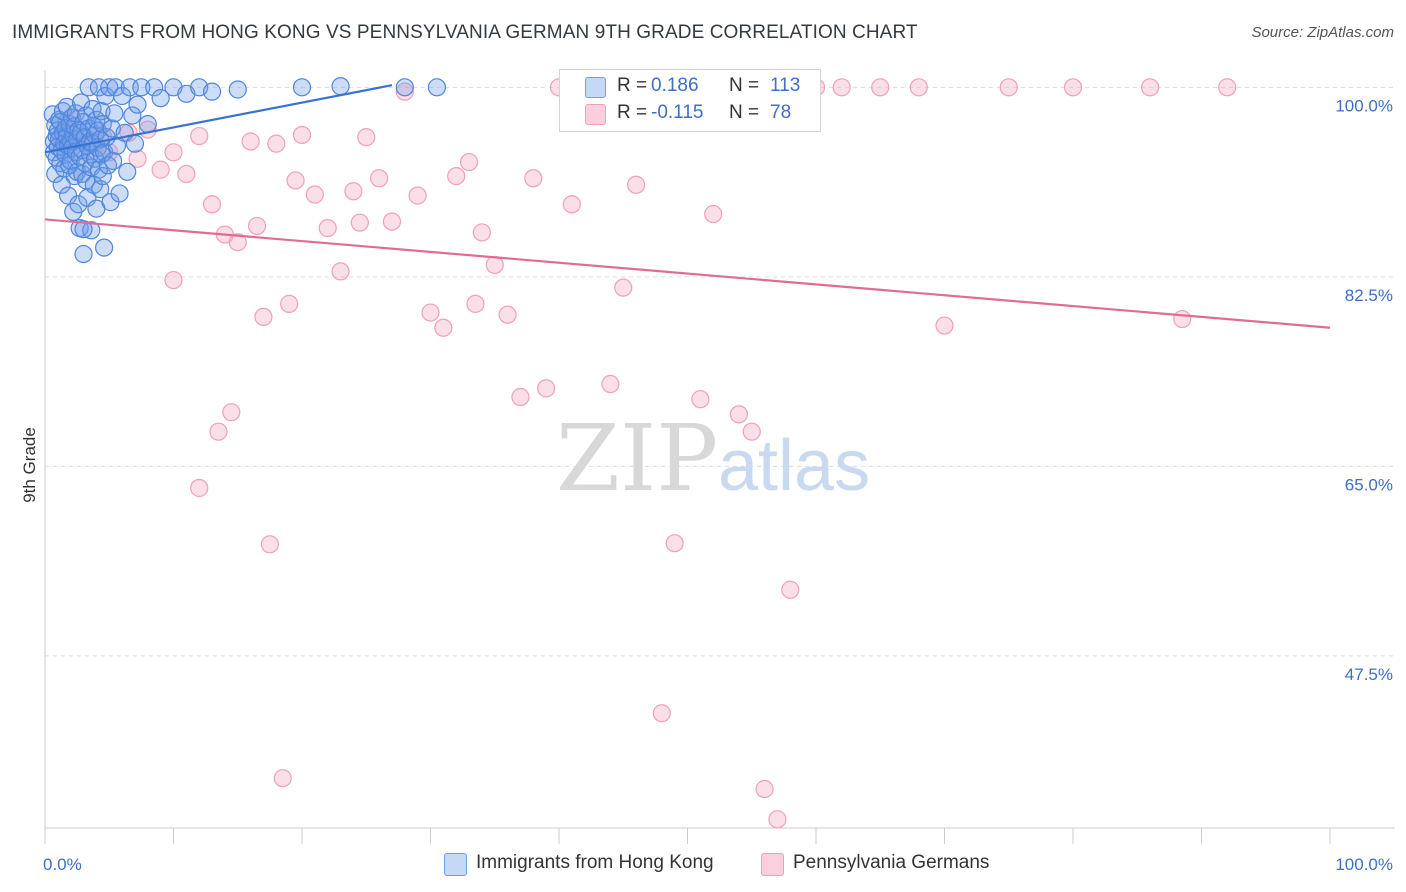 The height and width of the screenshot is (892, 1406). I want to click on n-value: 113, so click(785, 85).